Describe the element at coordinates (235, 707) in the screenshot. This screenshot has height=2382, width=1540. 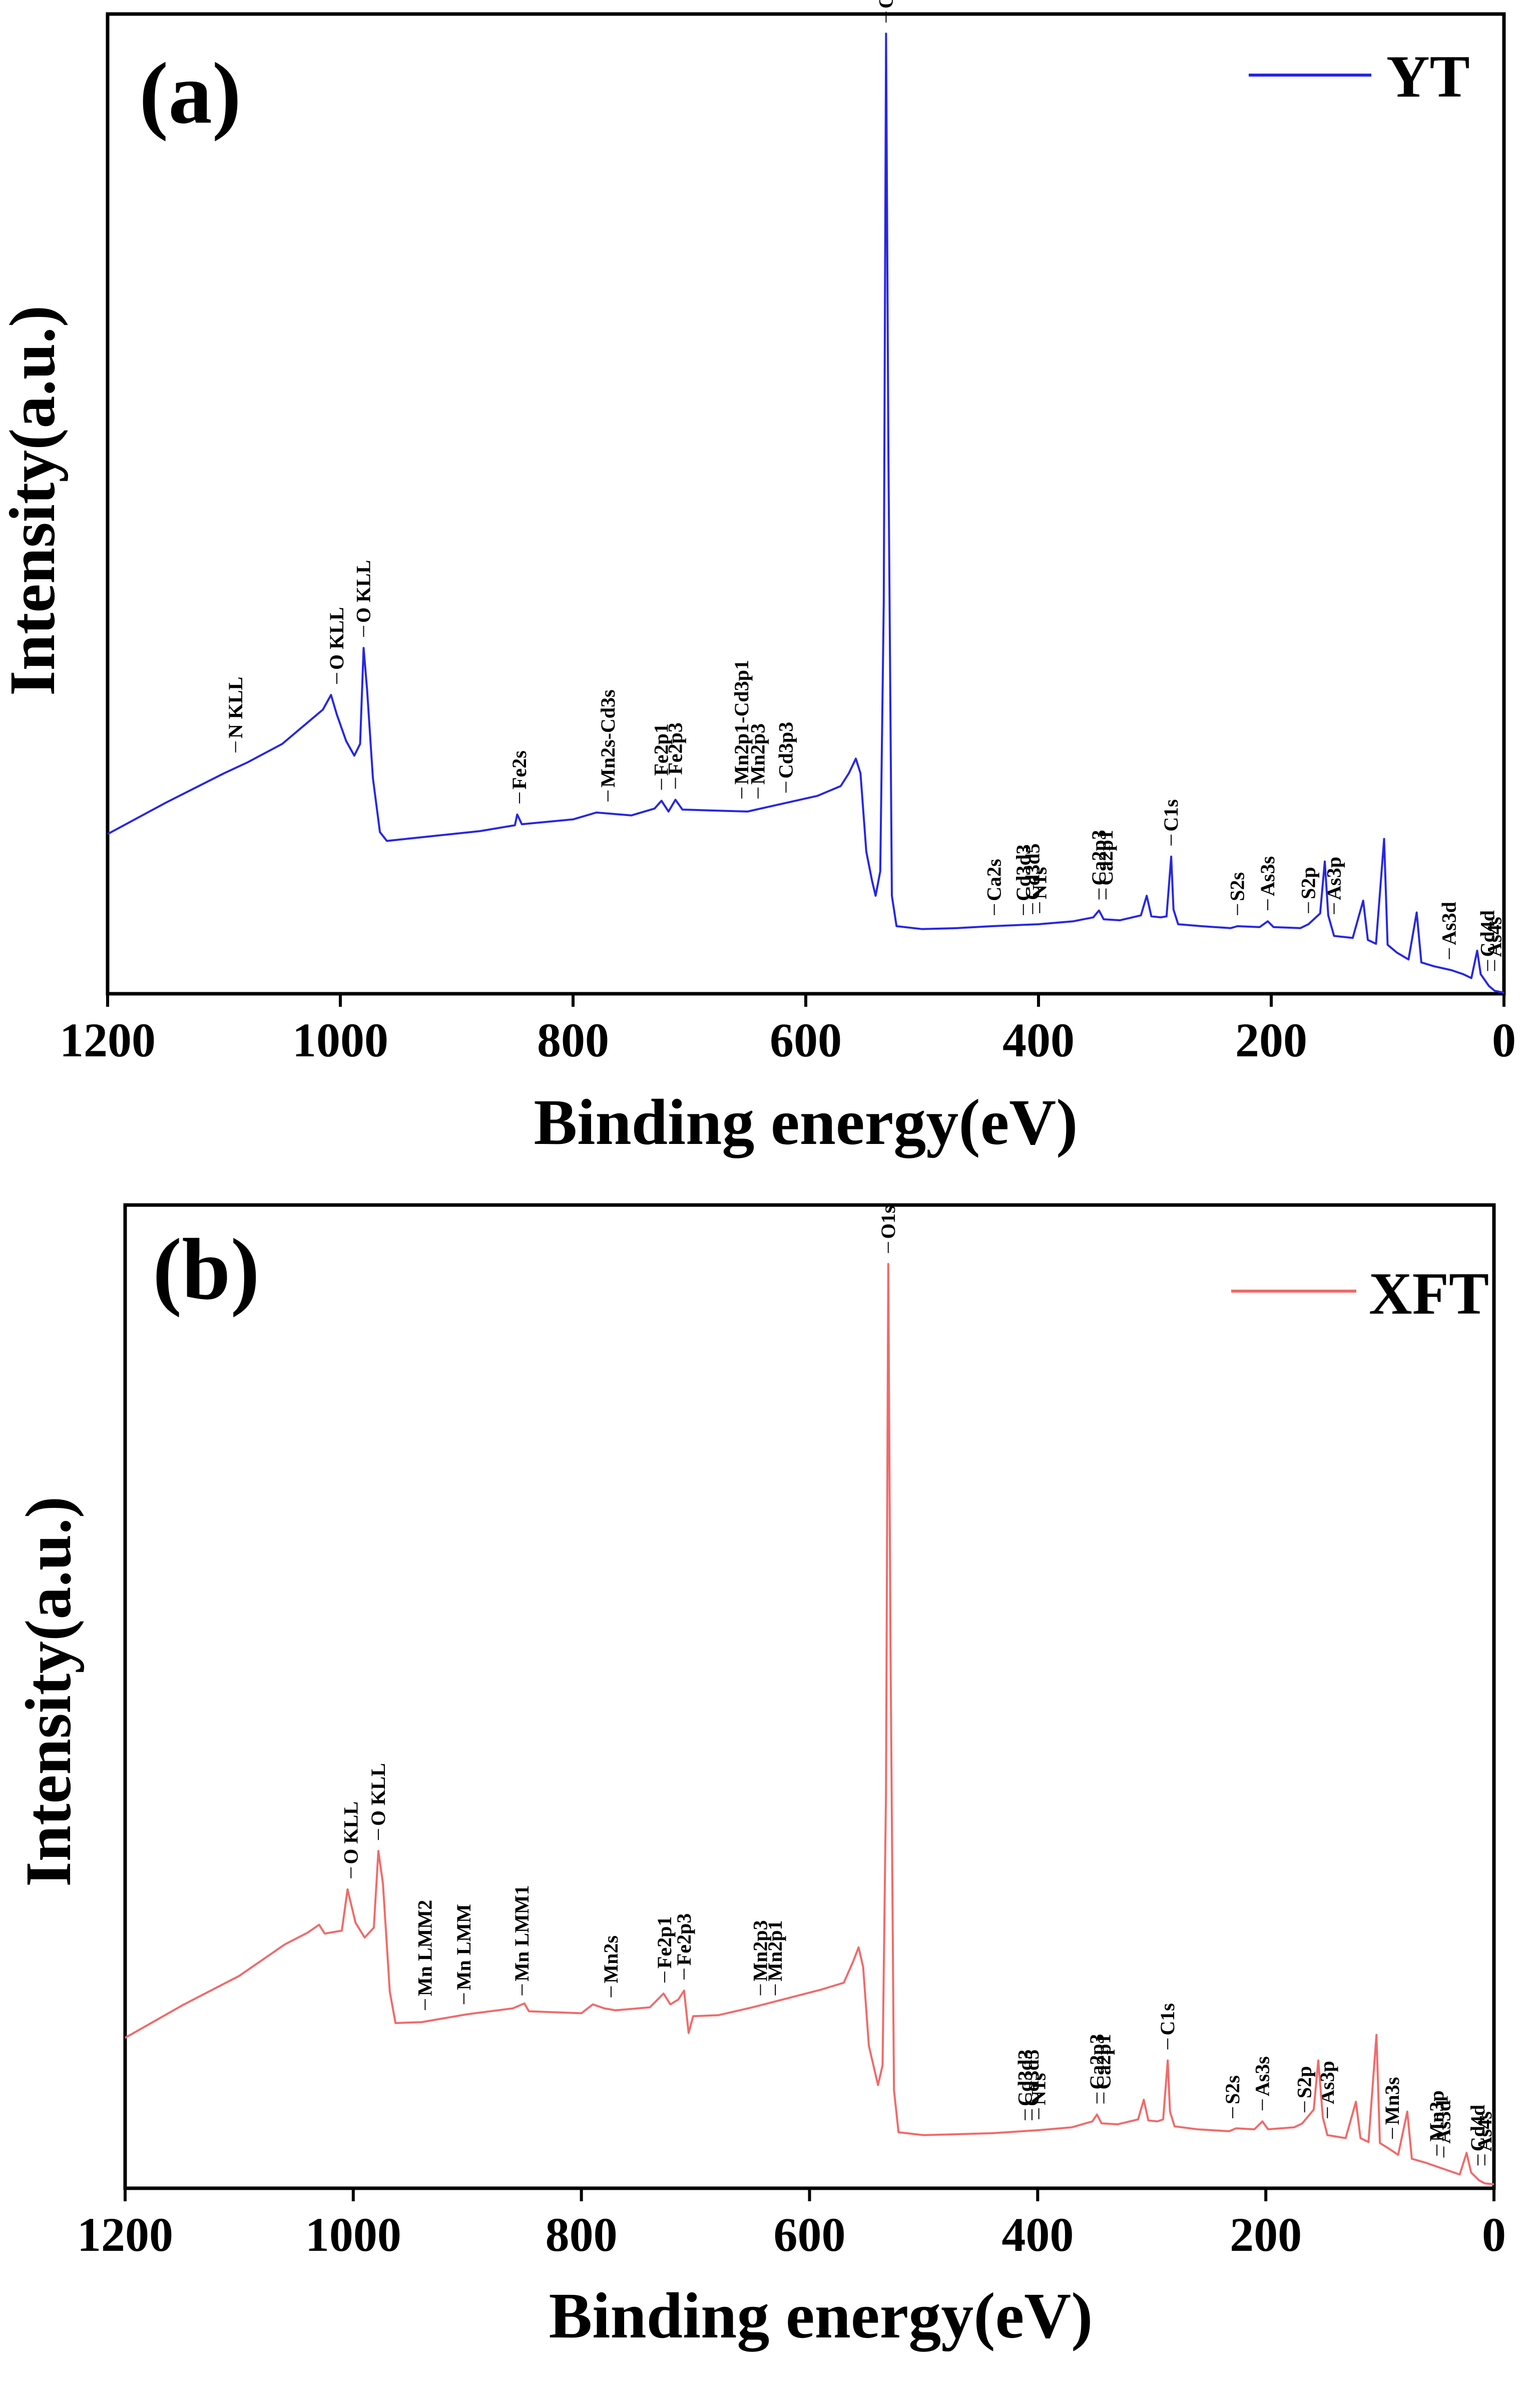
I see `peak-label: N KLL` at that location.